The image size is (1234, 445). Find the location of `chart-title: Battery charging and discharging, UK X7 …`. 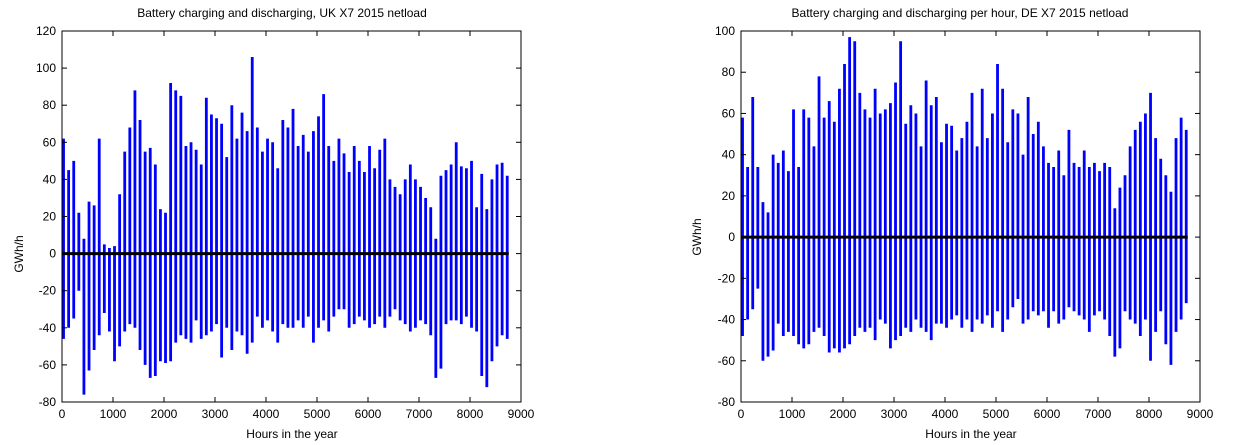

chart-title: Battery charging and discharging, UK X7 … is located at coordinates (282, 13).